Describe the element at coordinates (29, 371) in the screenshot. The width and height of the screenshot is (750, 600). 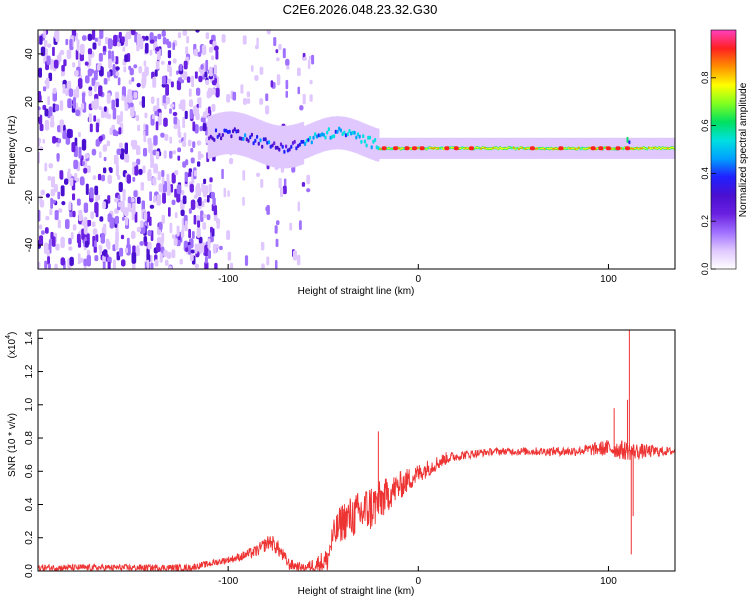
I see `snr-ytick-label: 1.2` at that location.